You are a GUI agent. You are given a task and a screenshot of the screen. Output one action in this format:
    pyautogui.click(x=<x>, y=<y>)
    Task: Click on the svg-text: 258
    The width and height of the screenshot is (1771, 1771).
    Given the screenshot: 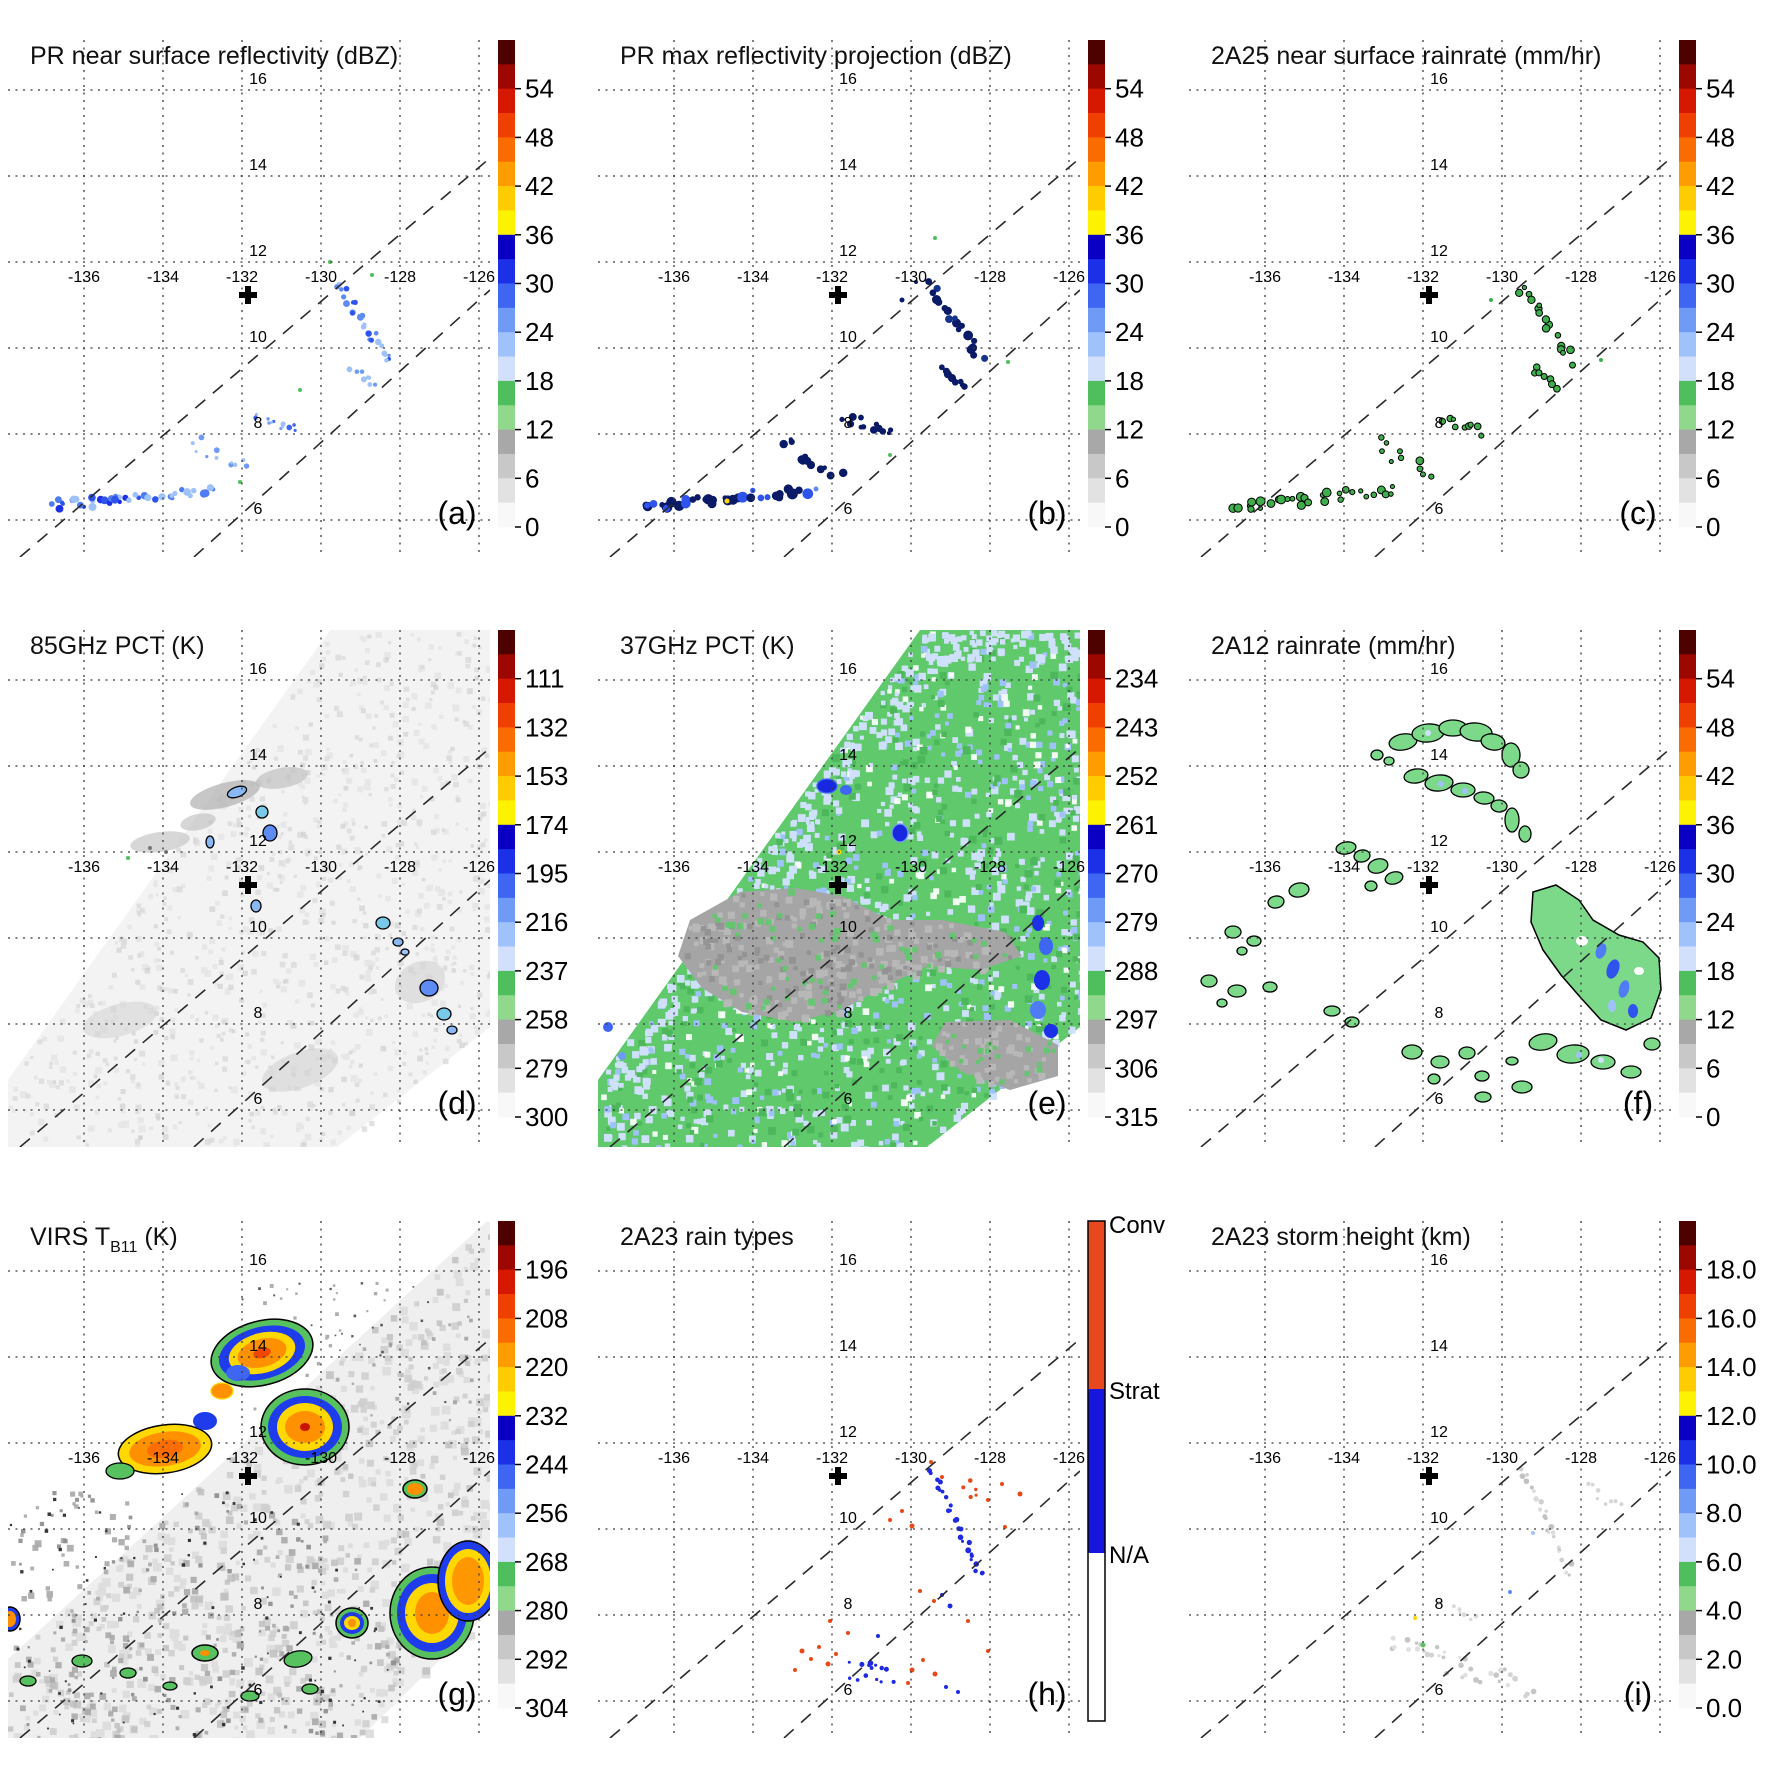 What is the action you would take?
    pyautogui.click(x=546, y=1020)
    